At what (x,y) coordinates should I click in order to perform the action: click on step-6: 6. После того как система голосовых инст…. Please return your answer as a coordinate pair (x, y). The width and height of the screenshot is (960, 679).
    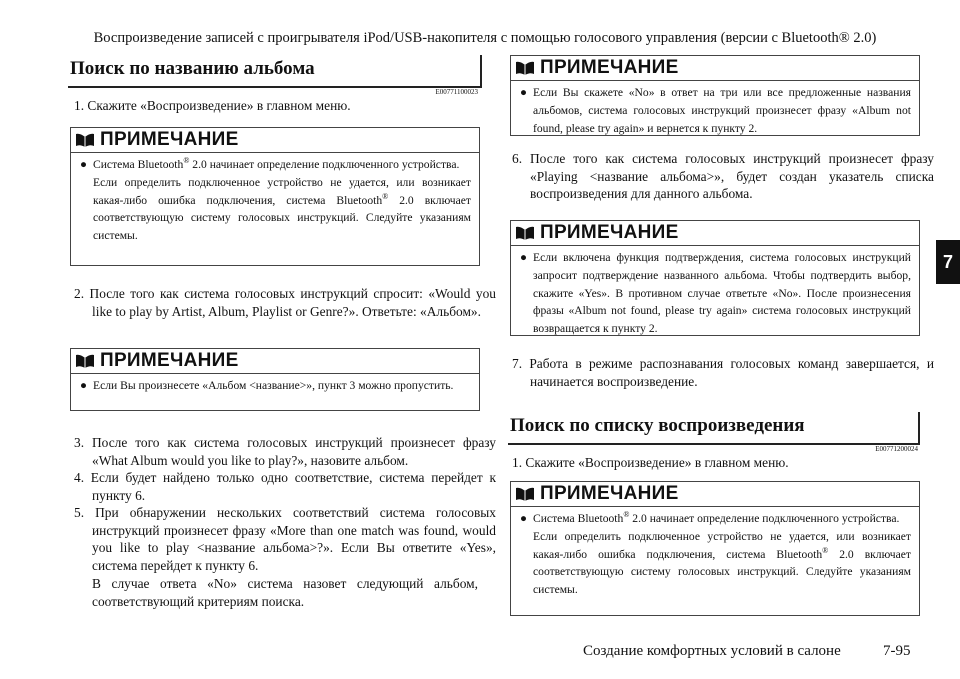
    Looking at the image, I should click on (723, 176).